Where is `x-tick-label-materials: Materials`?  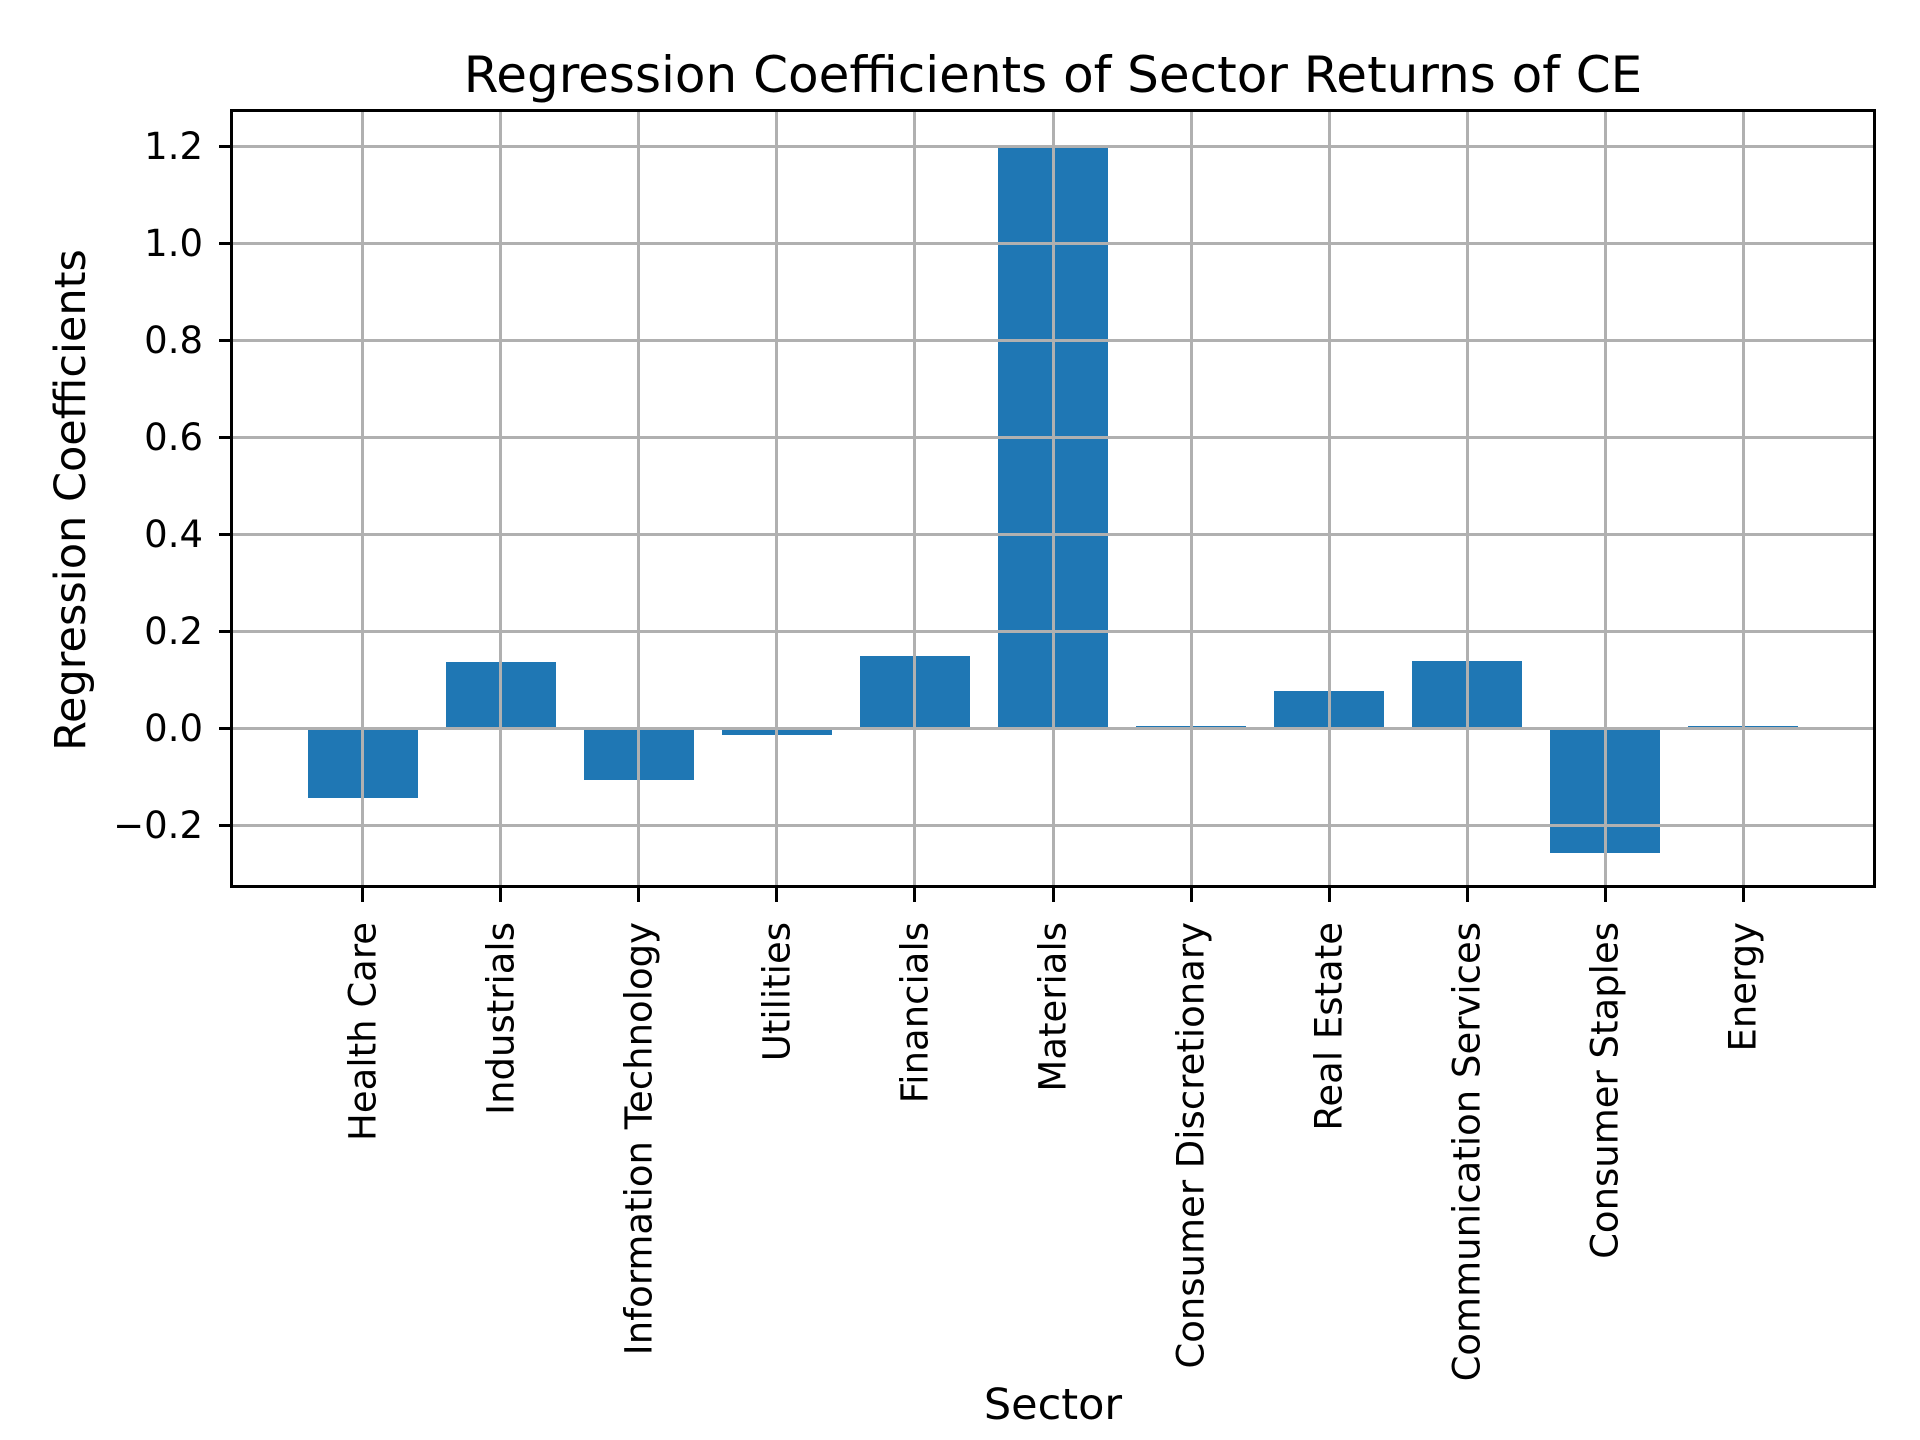 x-tick-label-materials: Materials is located at coordinates (1053, 1007).